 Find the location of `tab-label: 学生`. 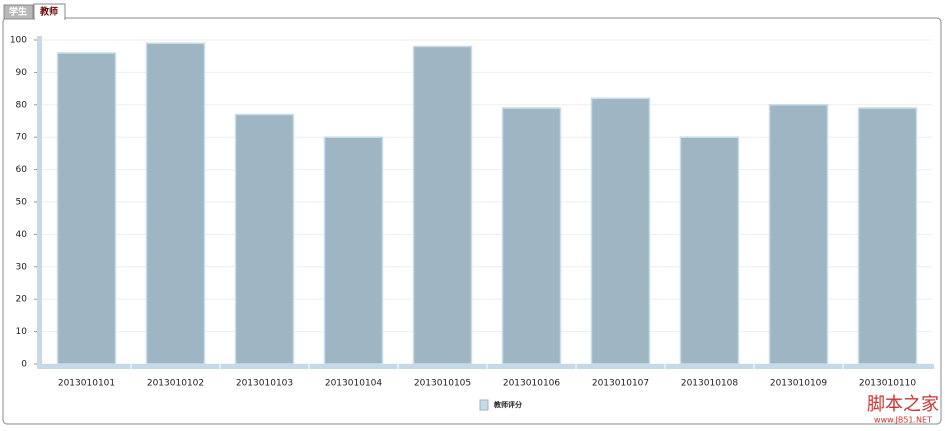

tab-label: 学生 is located at coordinates (18, 12).